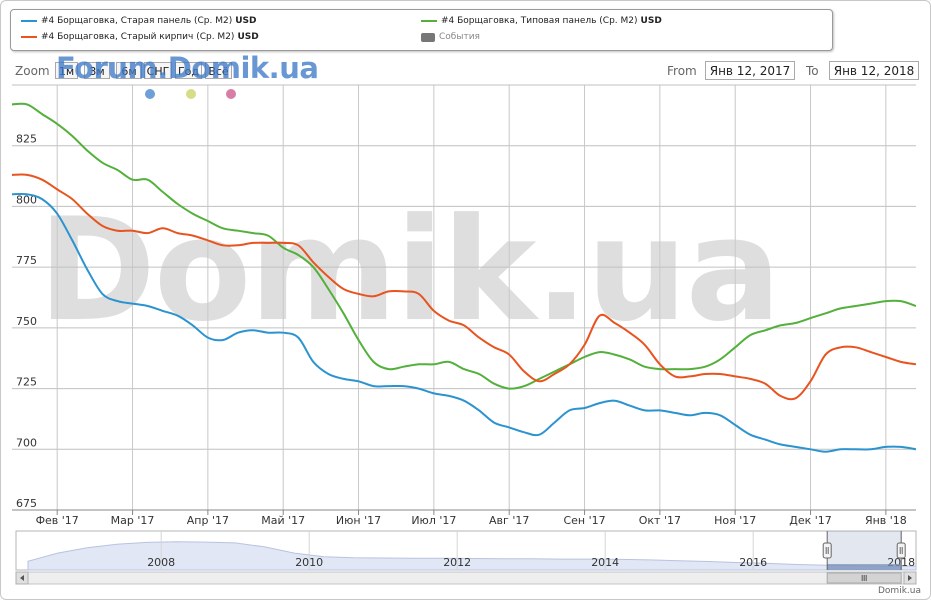  What do you see at coordinates (283, 520) in the screenshot?
I see `x-tick-label: Май '17` at bounding box center [283, 520].